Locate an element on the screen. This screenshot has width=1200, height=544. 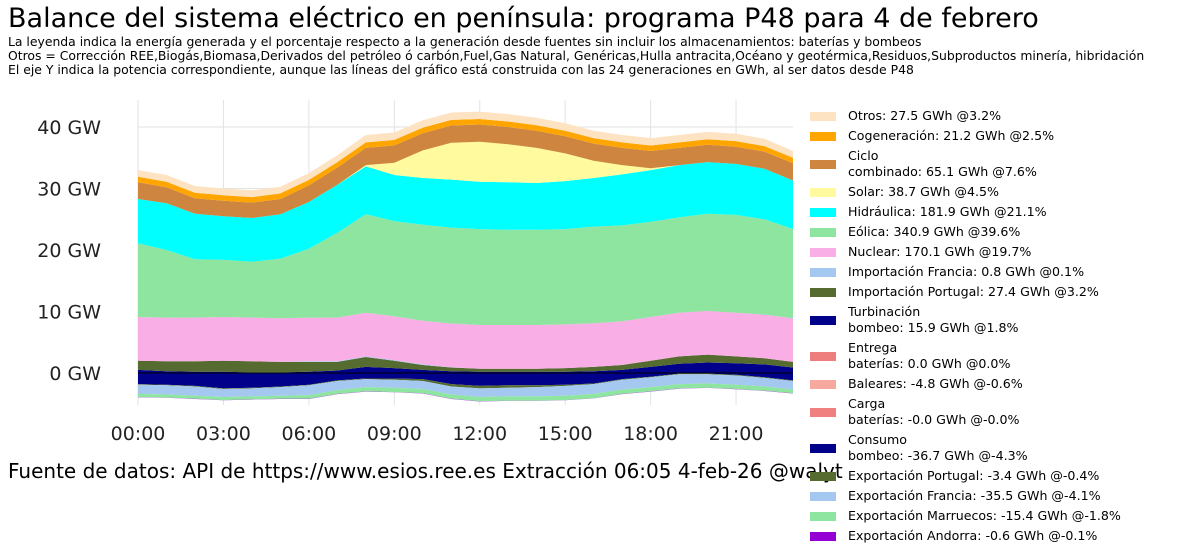
x-tick-label: 00:00 is located at coordinates (138, 434).